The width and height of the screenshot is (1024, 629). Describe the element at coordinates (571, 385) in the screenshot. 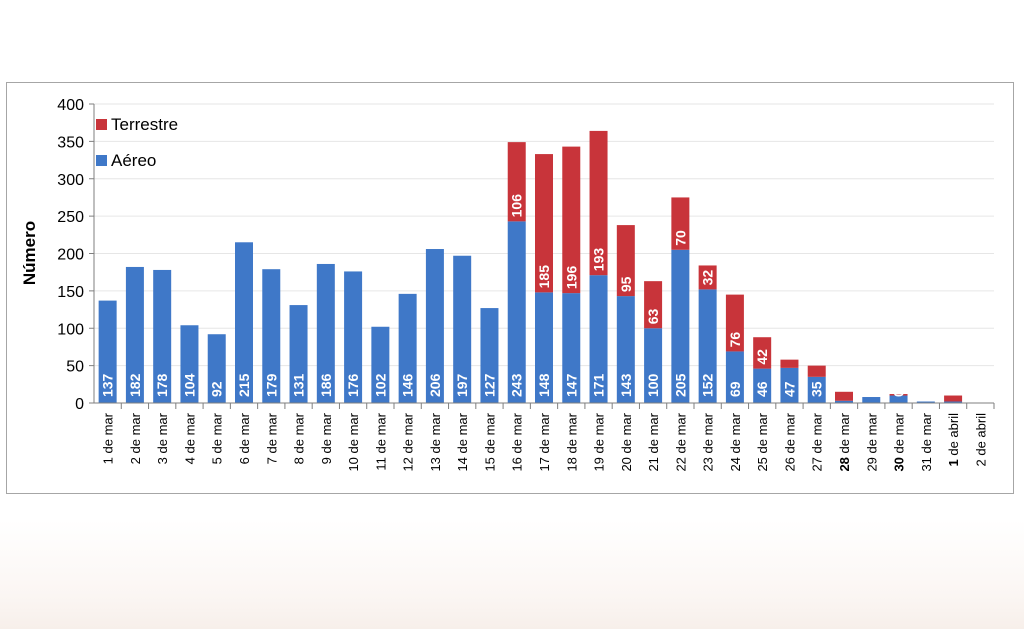

I see `data-label-aereo: 147` at that location.